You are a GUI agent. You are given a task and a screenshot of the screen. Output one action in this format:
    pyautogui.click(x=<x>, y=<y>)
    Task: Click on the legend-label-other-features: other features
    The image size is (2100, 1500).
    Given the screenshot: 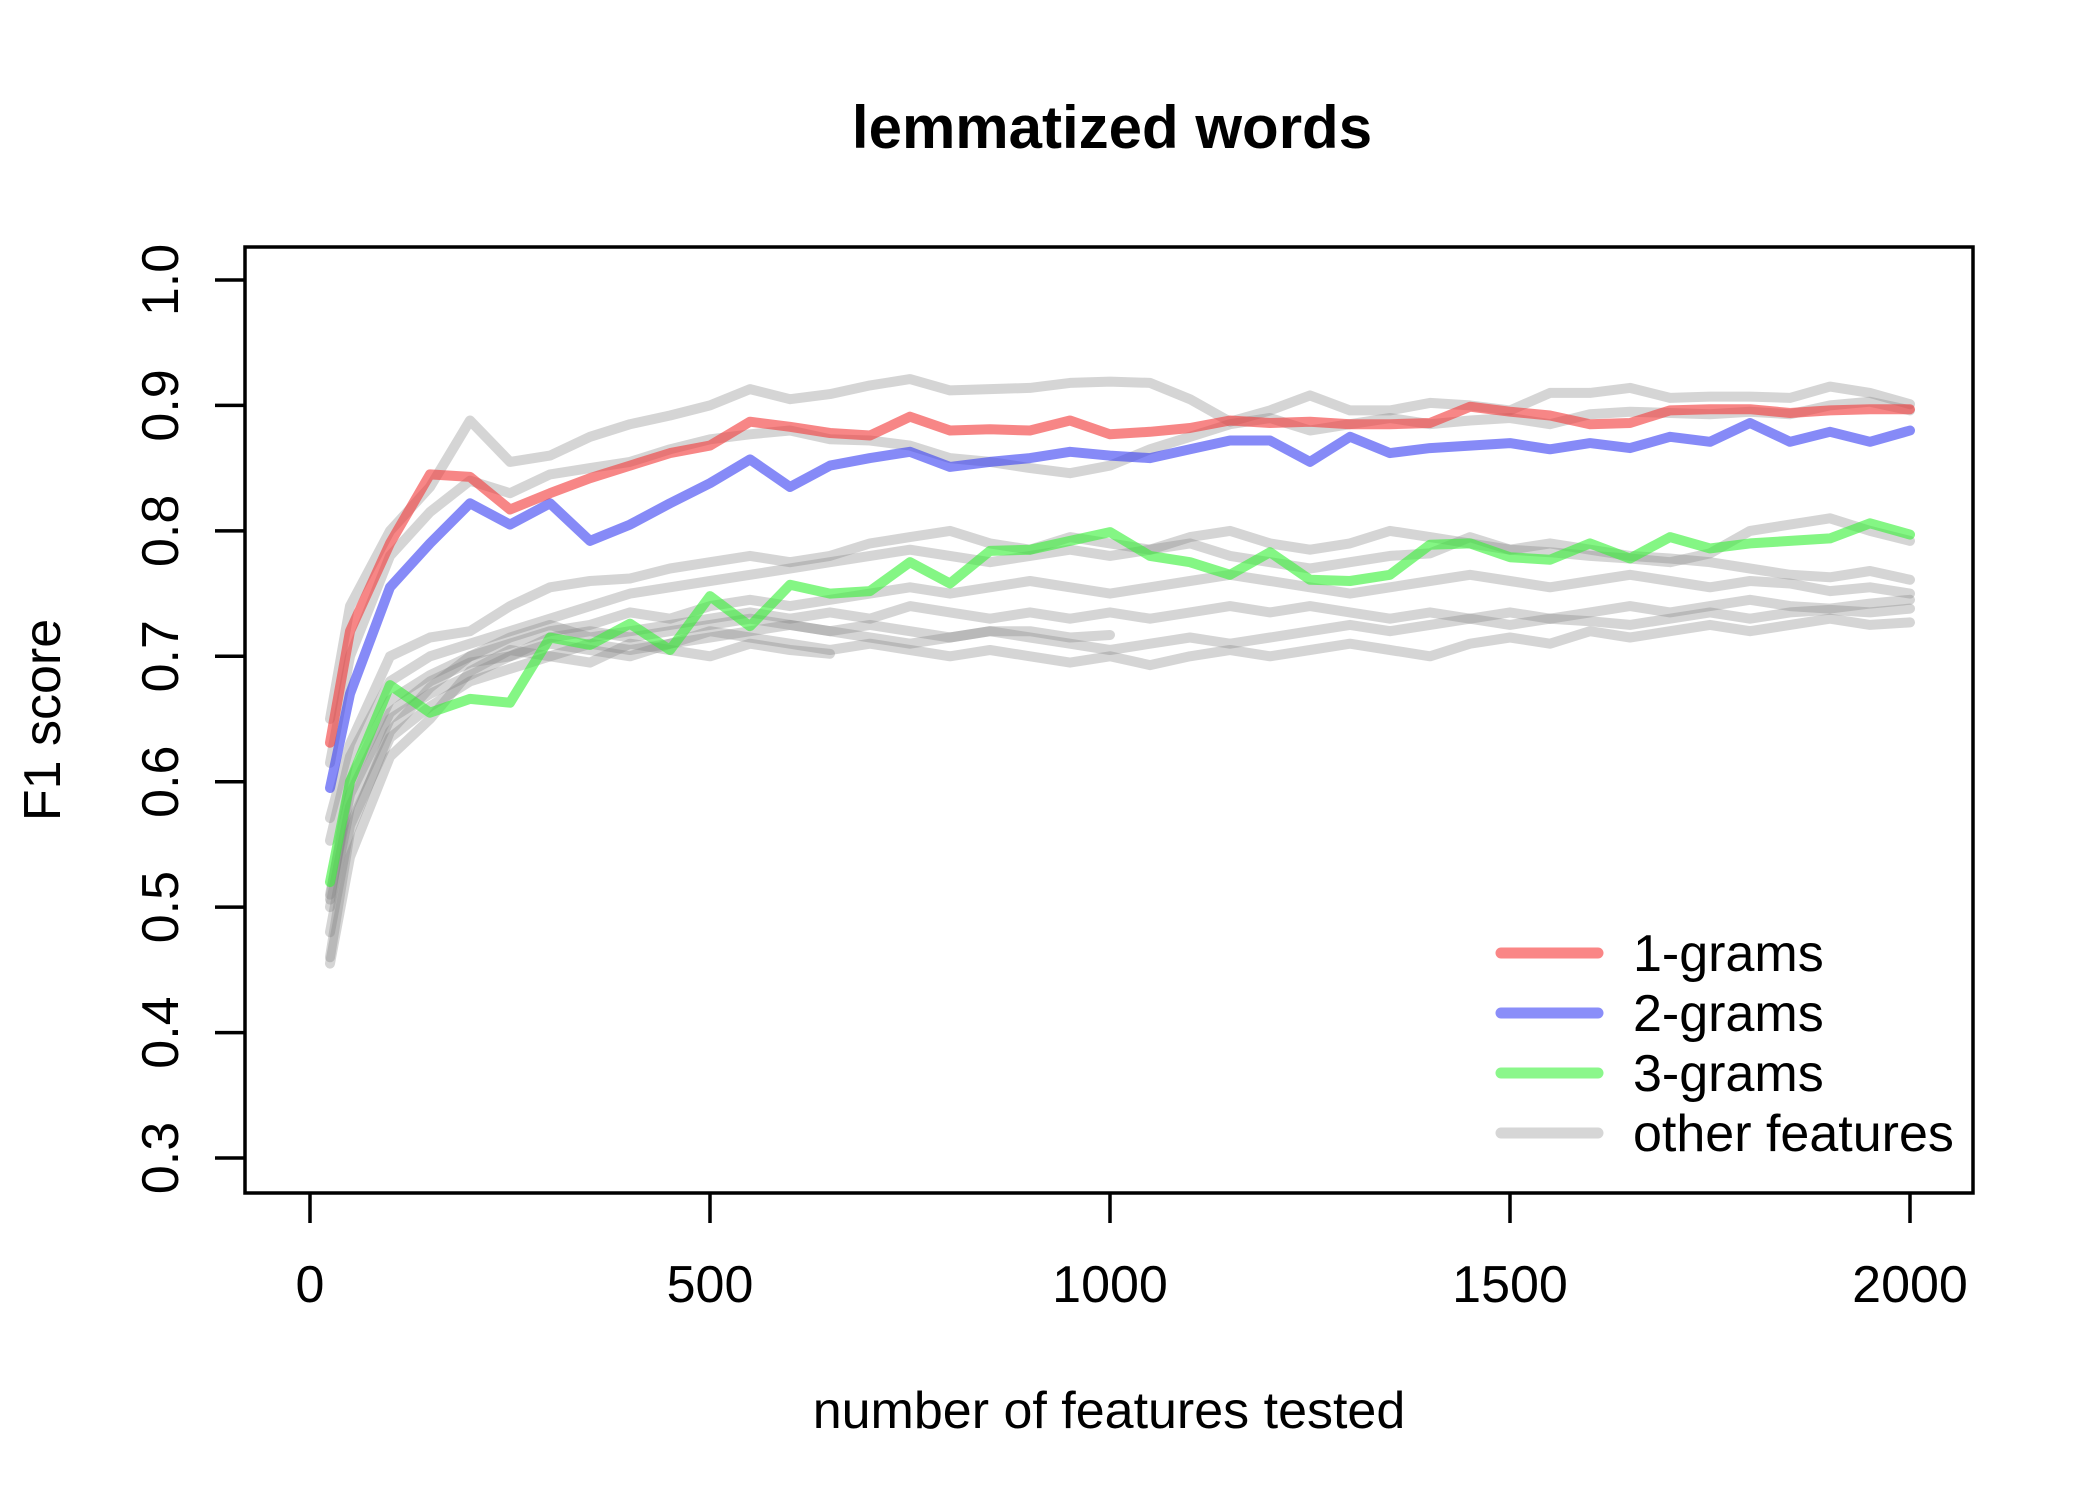 What is the action you would take?
    pyautogui.click(x=1793, y=1134)
    